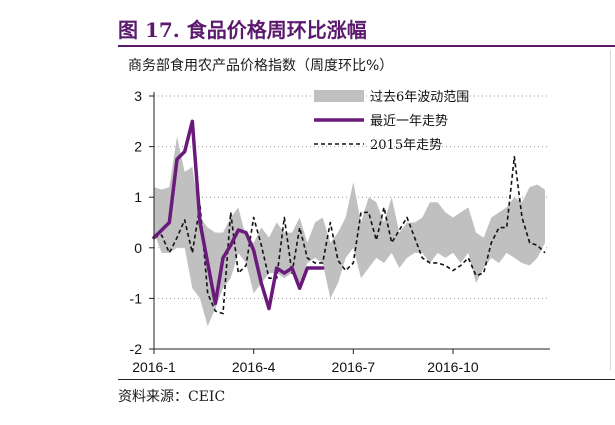 The height and width of the screenshot is (425, 615). I want to click on legend-label-2015: 2015年走势, so click(406, 145).